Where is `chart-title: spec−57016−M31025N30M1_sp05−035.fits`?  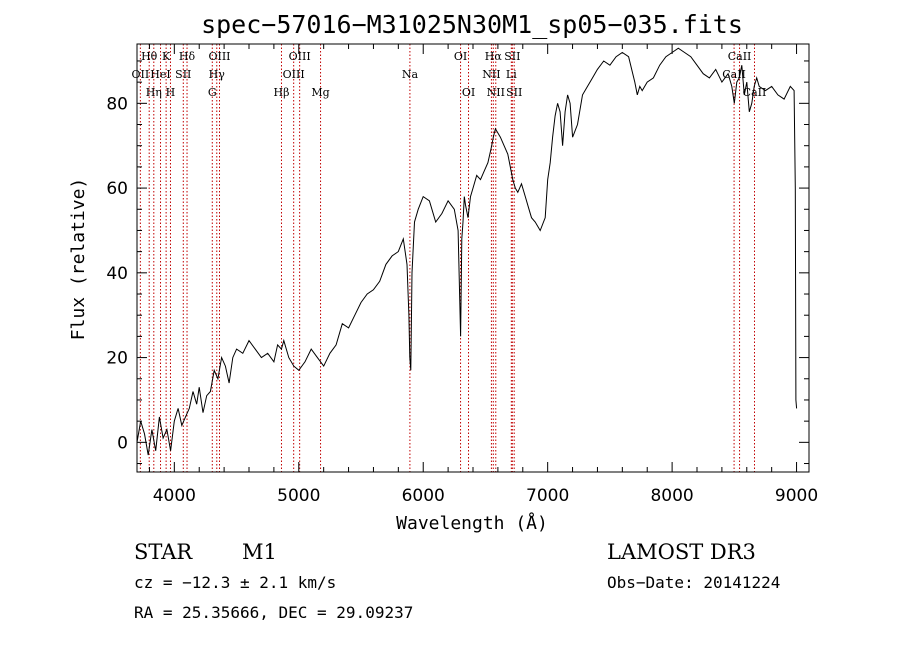 chart-title: spec−57016−M31025N30M1_sp05−035.fits is located at coordinates (472, 24).